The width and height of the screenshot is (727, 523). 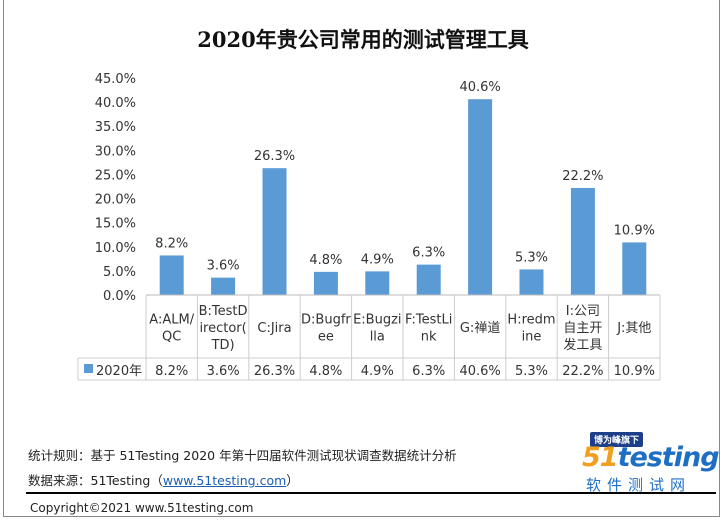 I want to click on logo-brand-num: 51, so click(x=600, y=457).